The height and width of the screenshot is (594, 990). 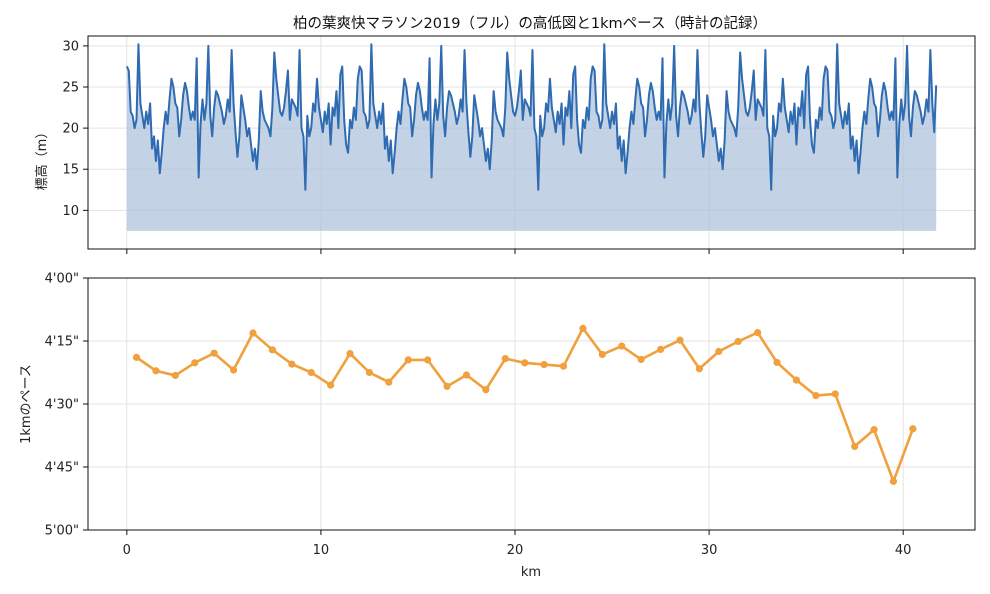 I want to click on chart-title: 柏の葉爽快マラソン2019（フル）の高低図と1kmペース（時計の記録）, so click(x=530, y=23).